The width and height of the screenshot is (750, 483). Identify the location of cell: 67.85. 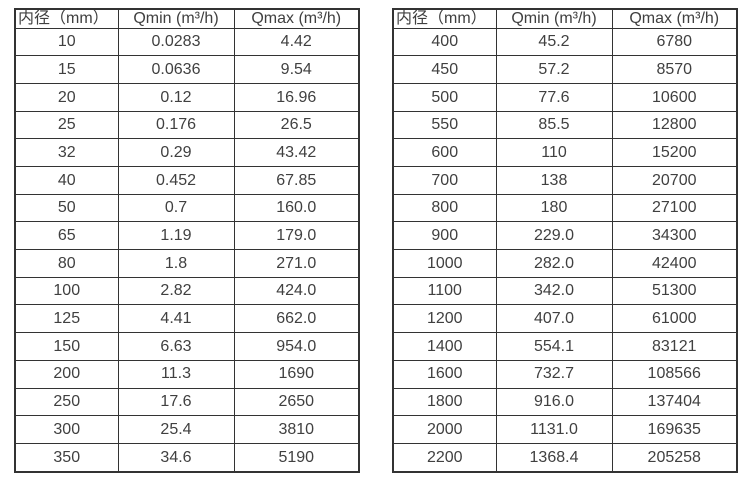
(296, 180).